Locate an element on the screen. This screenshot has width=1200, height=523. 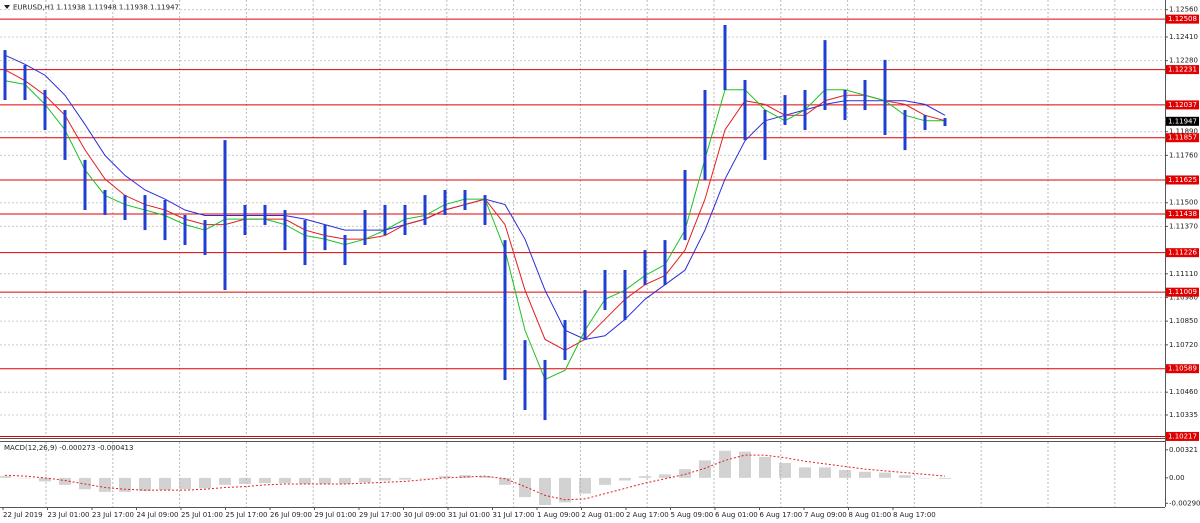
level-label: 1.12508 is located at coordinates (1182, 19).